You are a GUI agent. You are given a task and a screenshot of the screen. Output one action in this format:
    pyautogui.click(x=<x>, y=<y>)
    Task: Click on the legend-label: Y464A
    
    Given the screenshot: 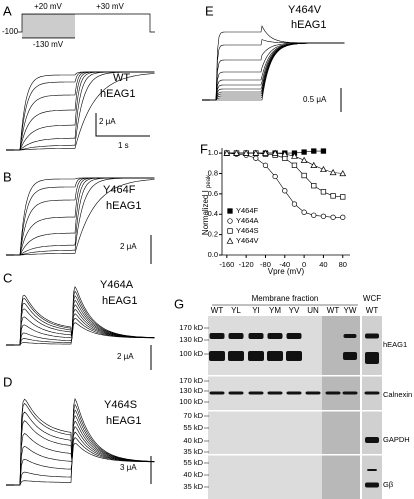 What is the action you would take?
    pyautogui.click(x=247, y=220)
    